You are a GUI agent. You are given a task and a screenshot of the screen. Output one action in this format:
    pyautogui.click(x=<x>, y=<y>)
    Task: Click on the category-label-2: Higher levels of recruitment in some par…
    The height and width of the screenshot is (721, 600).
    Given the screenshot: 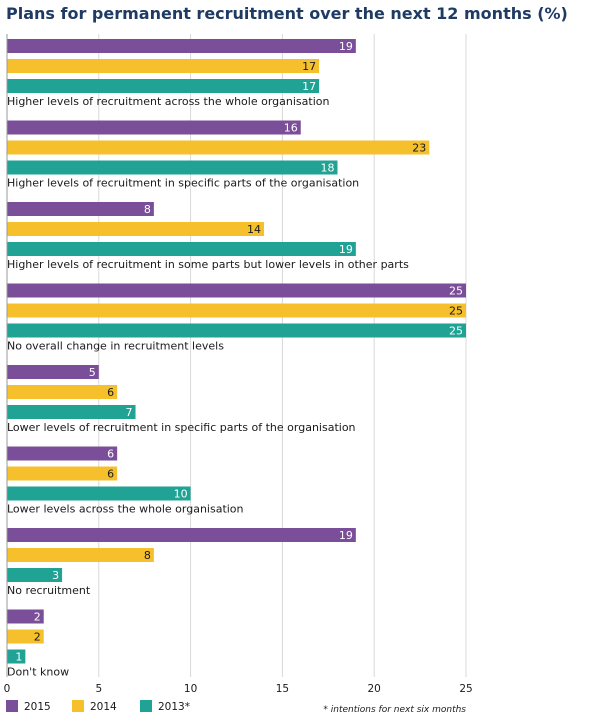 What is the action you would take?
    pyautogui.click(x=208, y=264)
    